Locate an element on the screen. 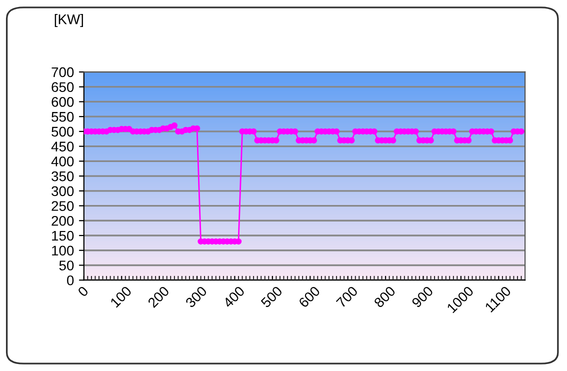  y-tick-label: 600 is located at coordinates (63, 102).